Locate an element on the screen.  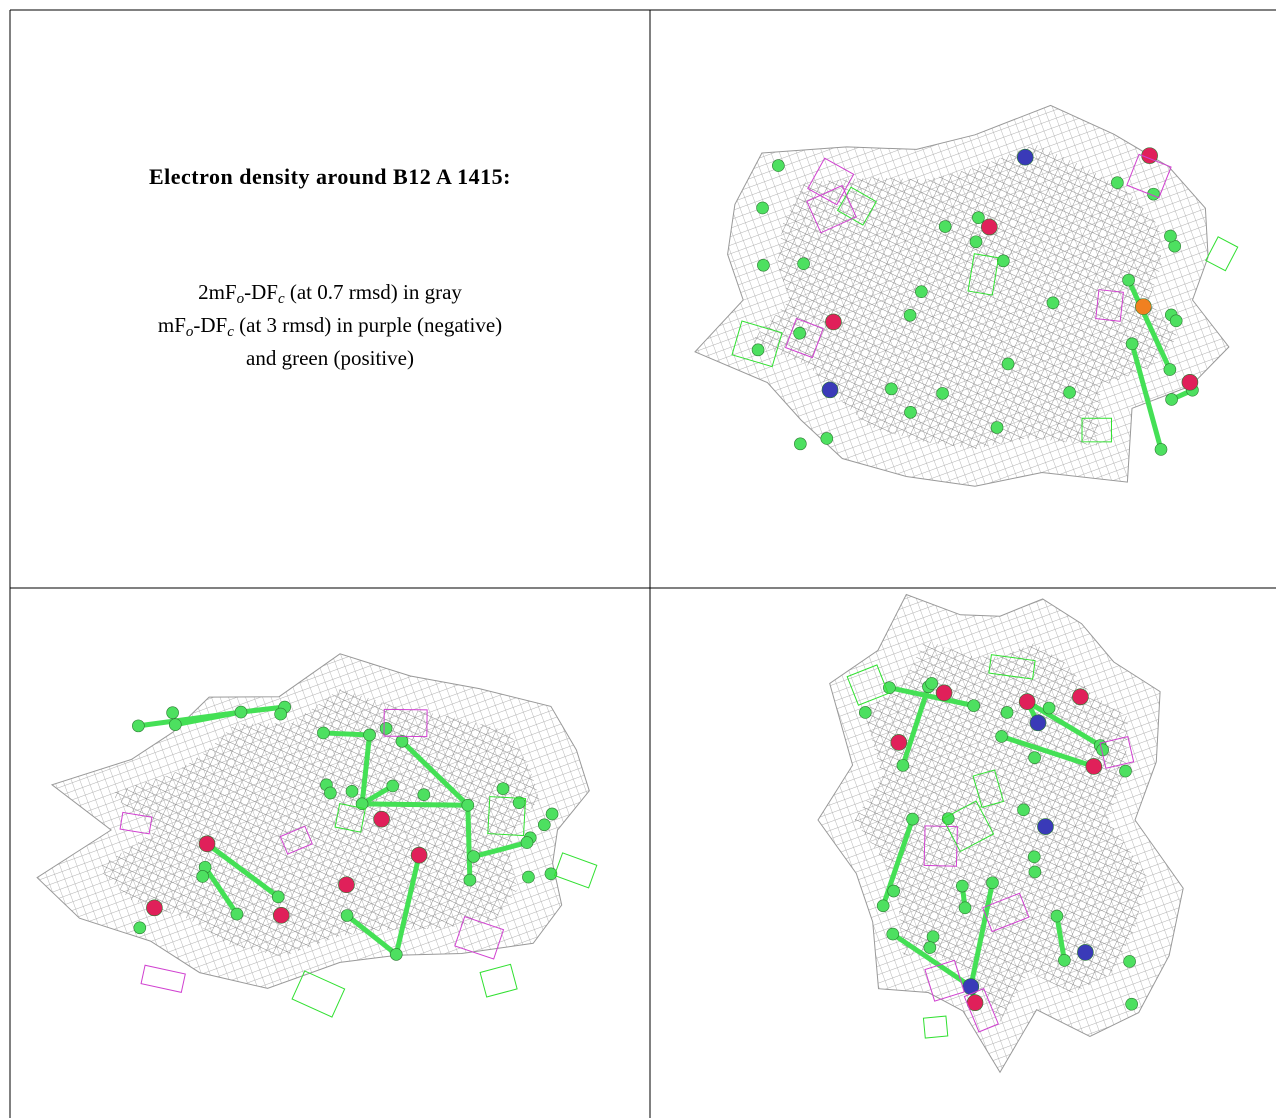
caption-text: -DF is located at coordinates (210, 325).